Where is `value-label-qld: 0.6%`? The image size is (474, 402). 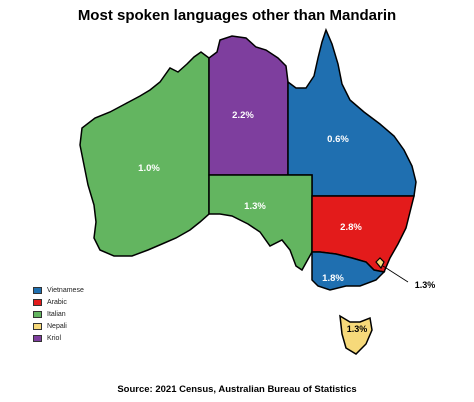 value-label-qld: 0.6% is located at coordinates (338, 139).